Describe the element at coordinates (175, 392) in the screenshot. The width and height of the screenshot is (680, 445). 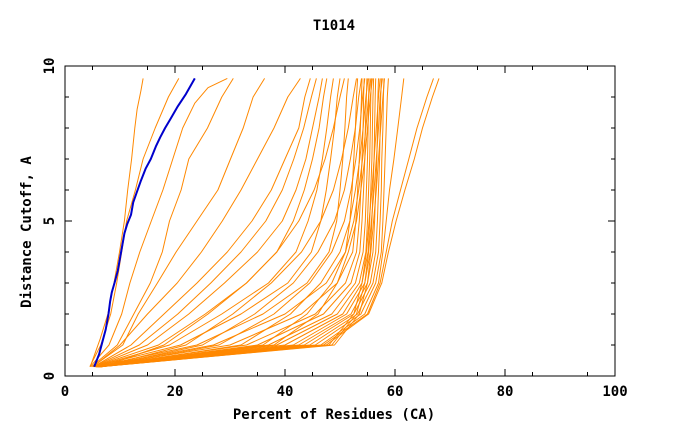
I see `x-tick-label: 20` at that location.